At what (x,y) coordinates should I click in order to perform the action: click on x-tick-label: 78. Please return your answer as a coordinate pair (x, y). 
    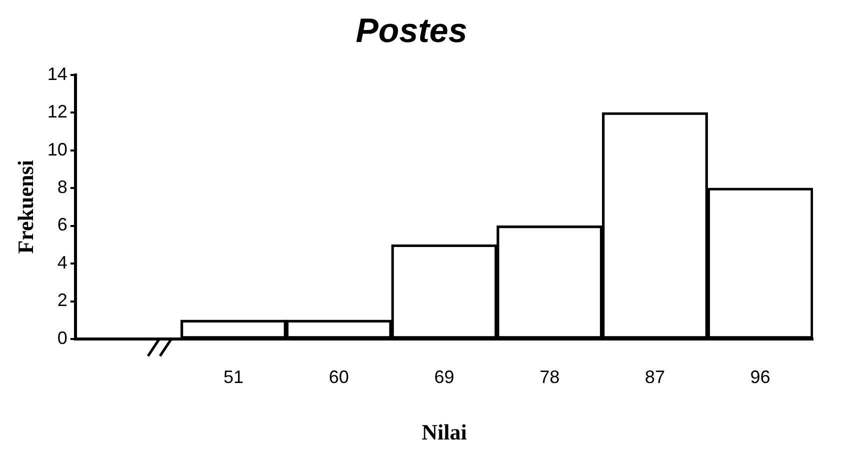
    Looking at the image, I should click on (550, 376).